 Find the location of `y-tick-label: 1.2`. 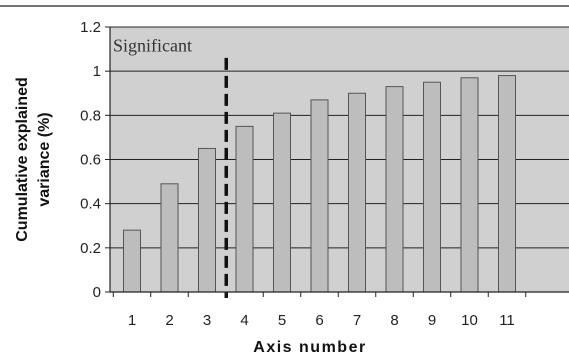

y-tick-label: 1.2 is located at coordinates (90, 27).